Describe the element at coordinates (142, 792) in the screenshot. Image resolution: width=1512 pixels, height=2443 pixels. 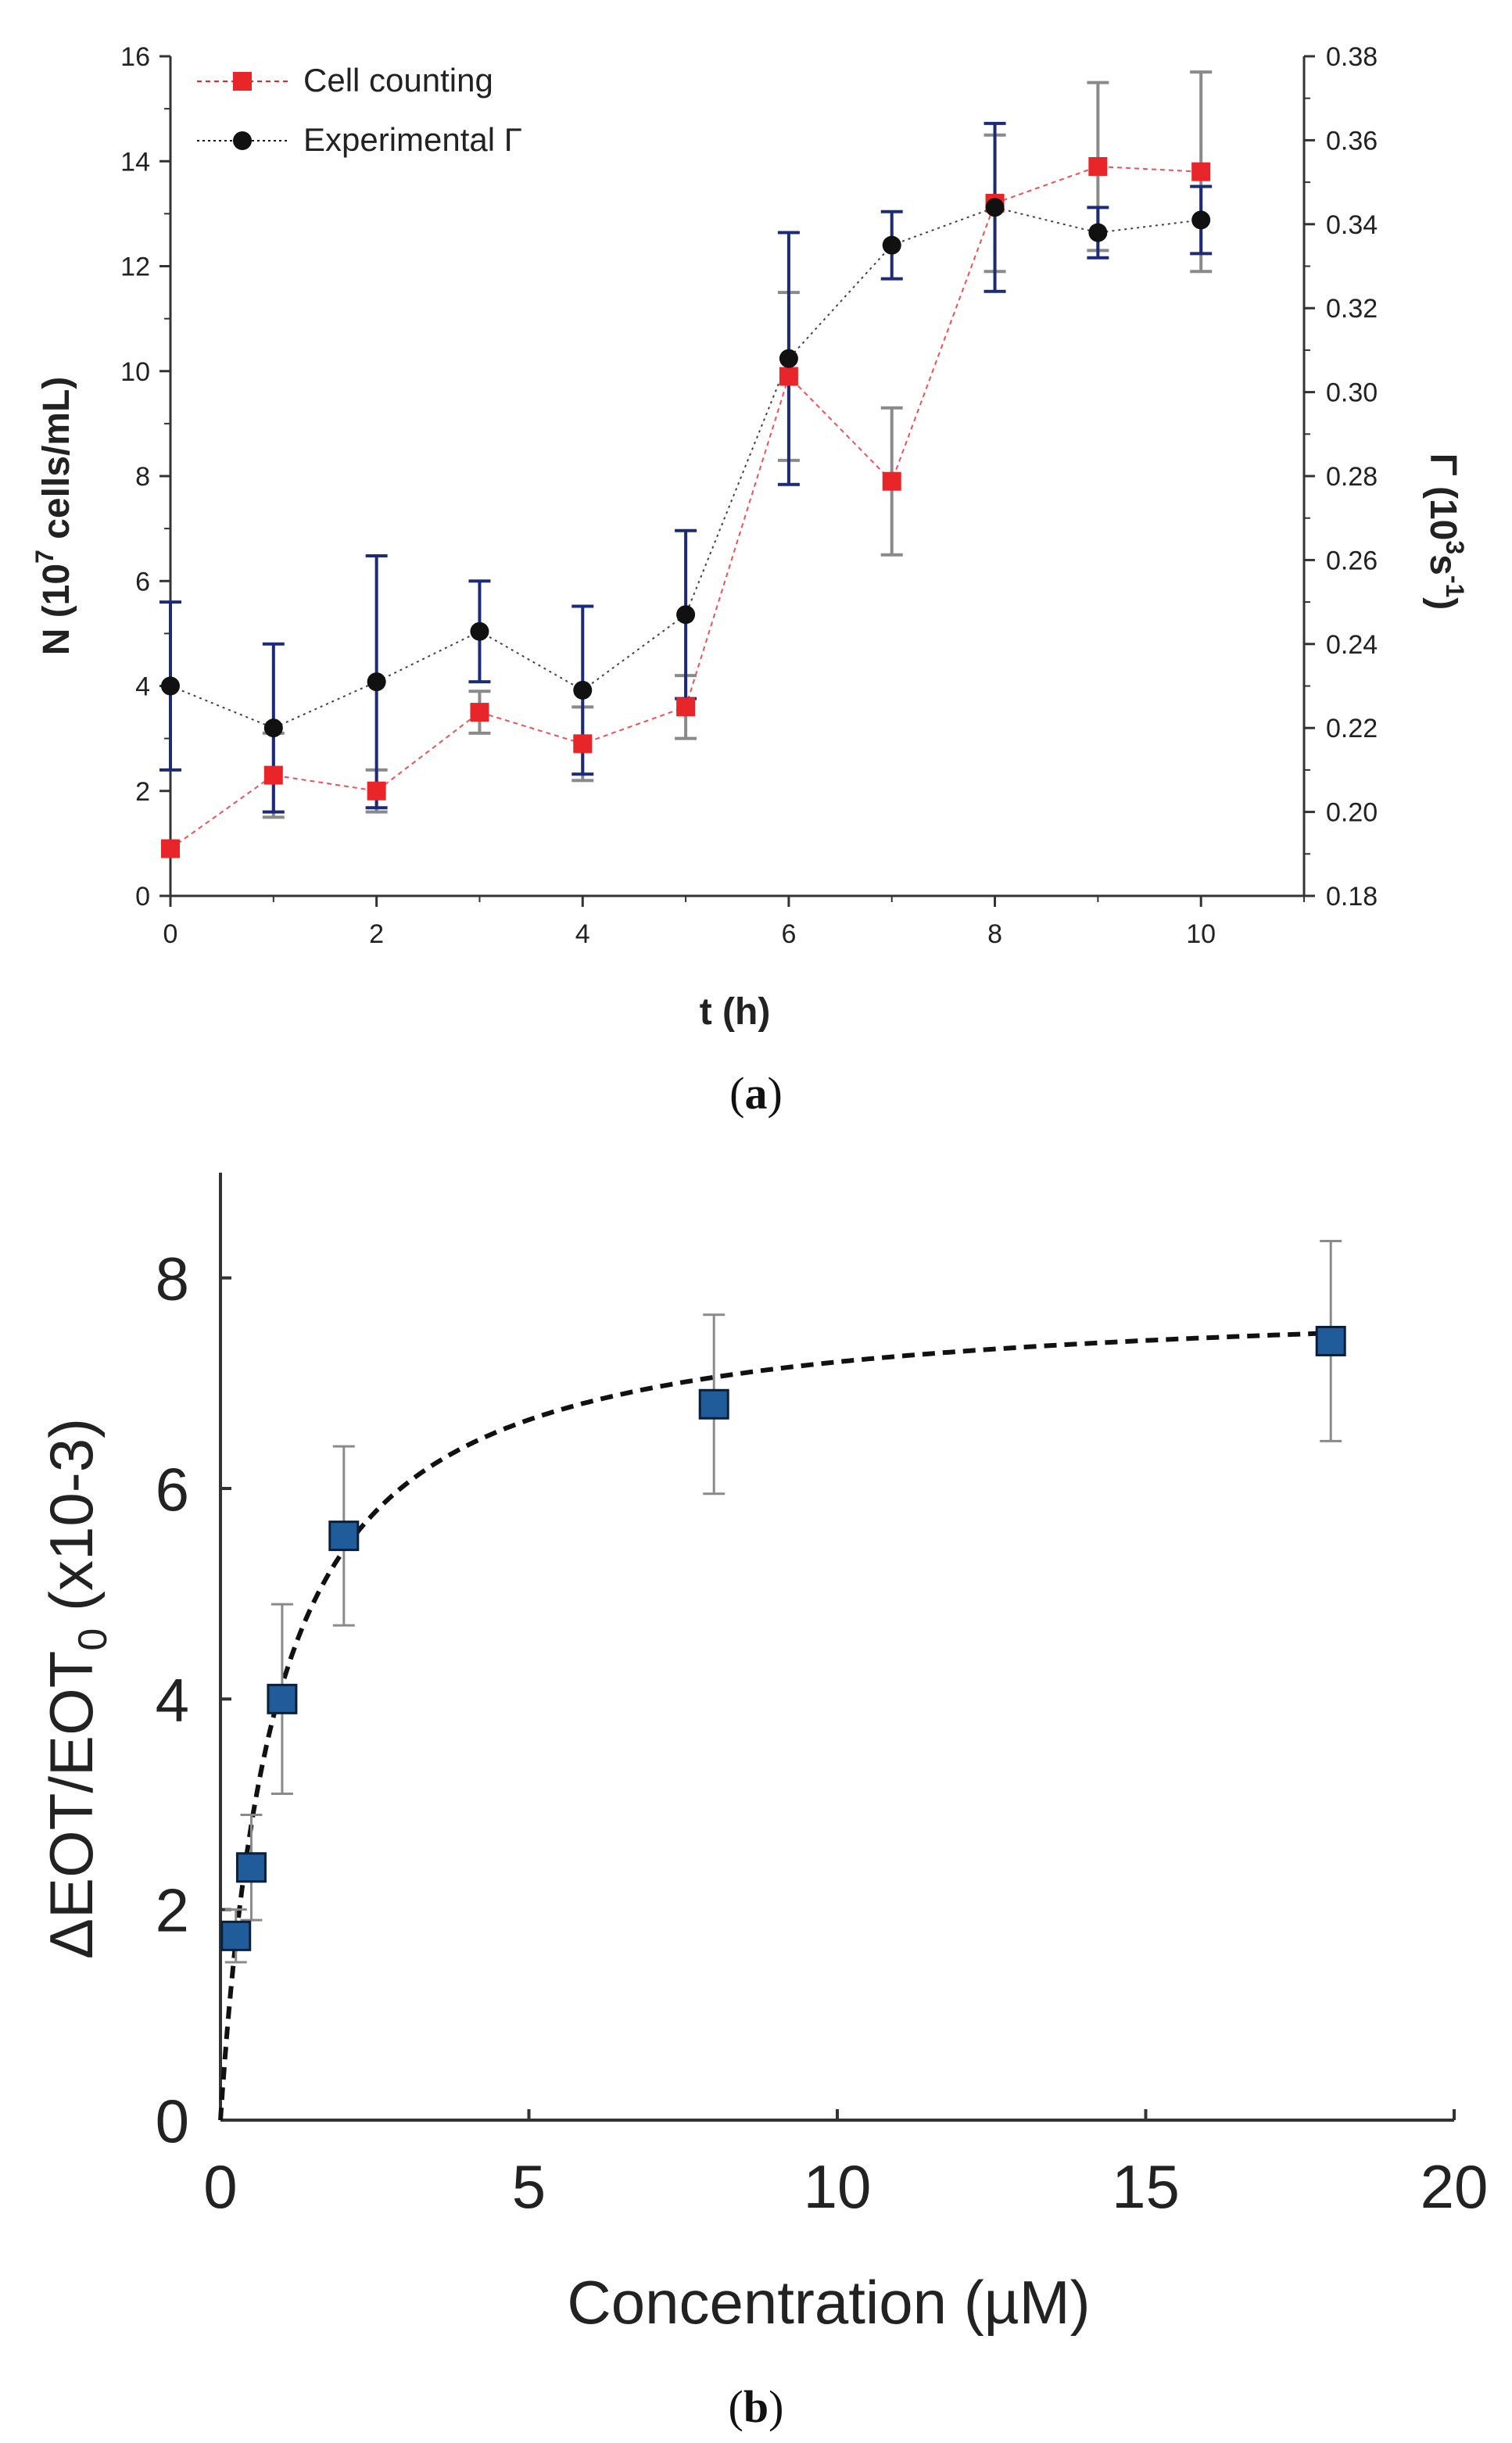
I see `chart-a-y-tick-label: 2` at that location.